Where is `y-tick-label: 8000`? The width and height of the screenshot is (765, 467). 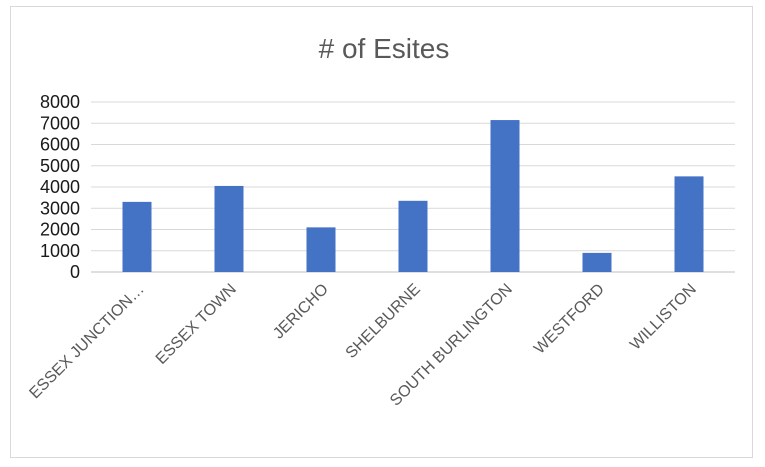 y-tick-label: 8000 is located at coordinates (60, 102).